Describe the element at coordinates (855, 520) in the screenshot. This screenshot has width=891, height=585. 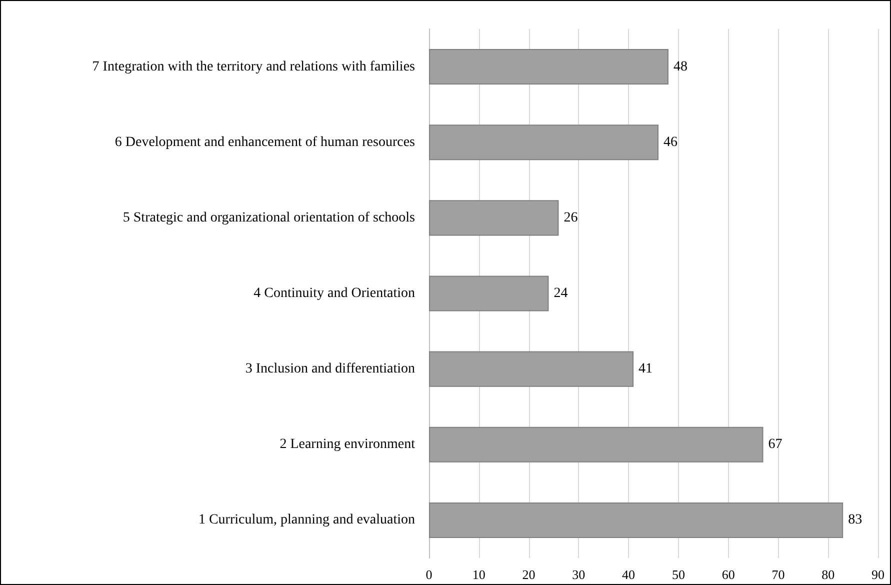
I see `data-label: 83` at that location.